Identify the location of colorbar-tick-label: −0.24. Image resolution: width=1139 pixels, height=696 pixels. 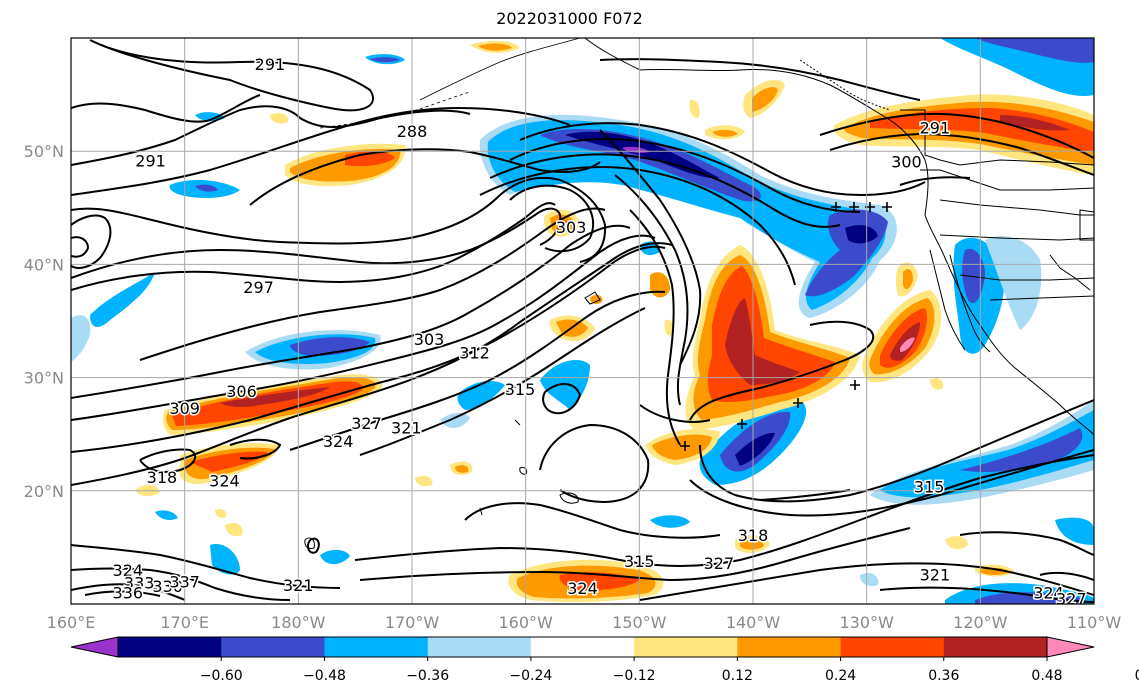
(530, 676).